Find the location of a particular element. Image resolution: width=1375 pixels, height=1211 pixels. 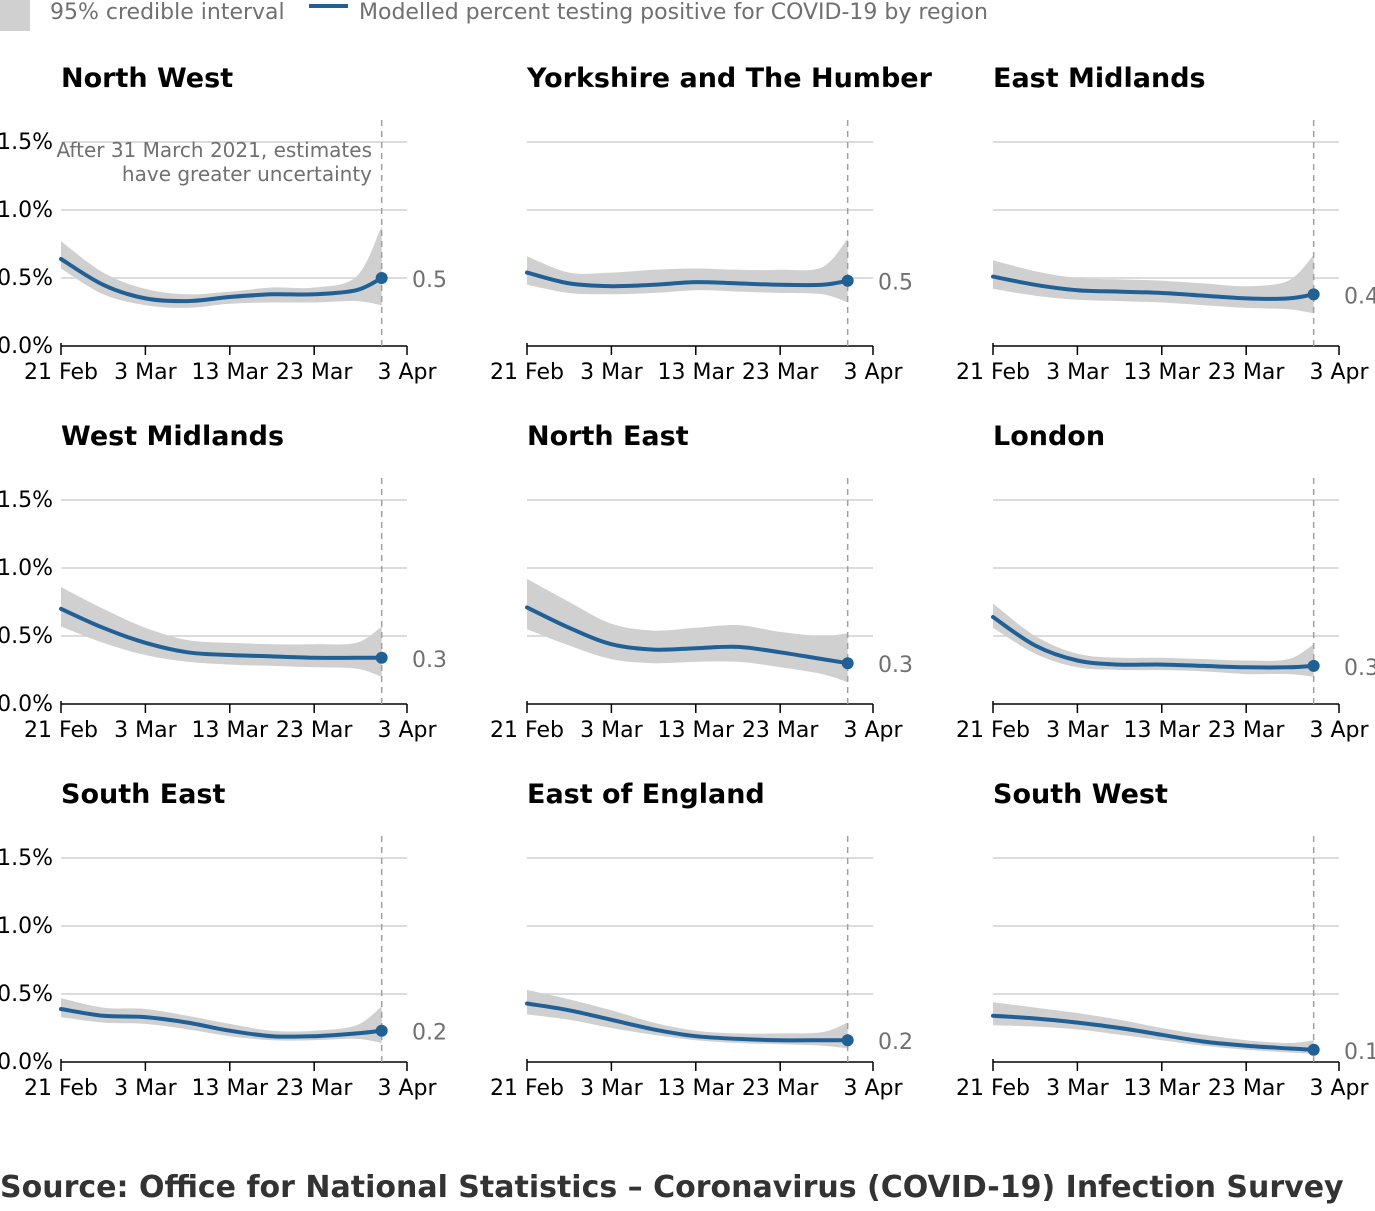

panel-title: South East is located at coordinates (143, 794).